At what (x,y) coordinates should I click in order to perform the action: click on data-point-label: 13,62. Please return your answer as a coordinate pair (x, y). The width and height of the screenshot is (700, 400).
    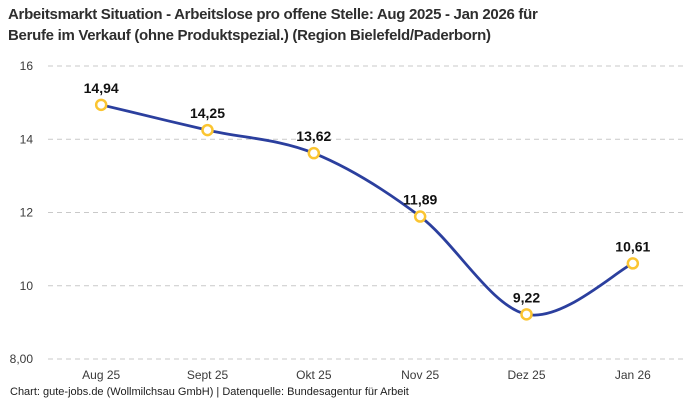
    Looking at the image, I should click on (313, 136).